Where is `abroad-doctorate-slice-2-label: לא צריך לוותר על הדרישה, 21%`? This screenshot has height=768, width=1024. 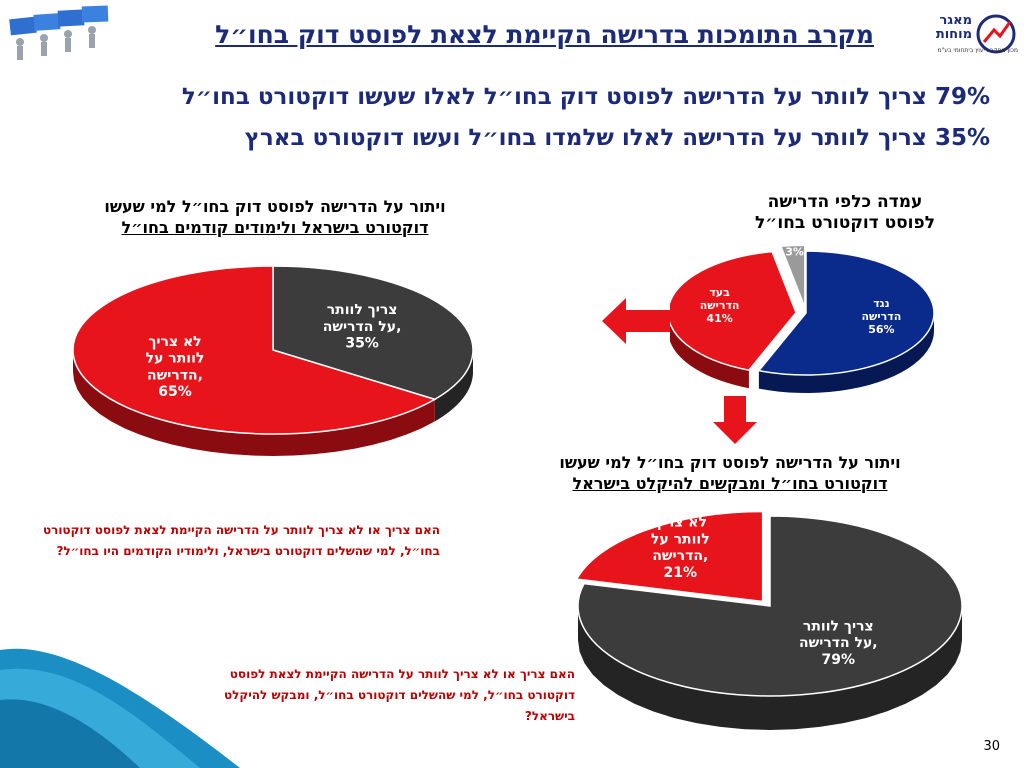
abroad-doctorate-slice-2-label: לא צריך לוותר על הדרישה, 21% is located at coordinates (680, 548).